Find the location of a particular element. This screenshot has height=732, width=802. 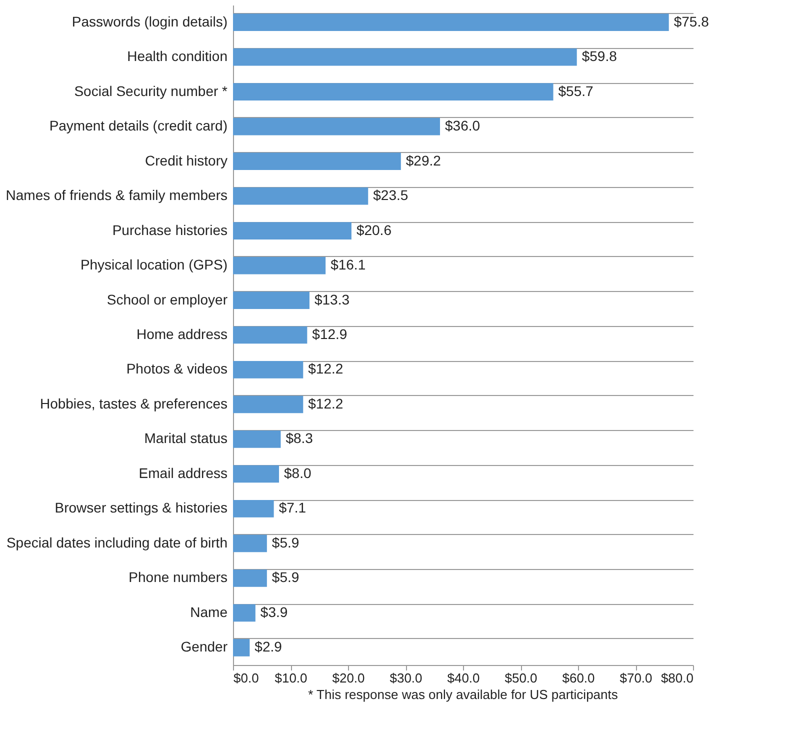

data-label: $55.7 is located at coordinates (576, 90).